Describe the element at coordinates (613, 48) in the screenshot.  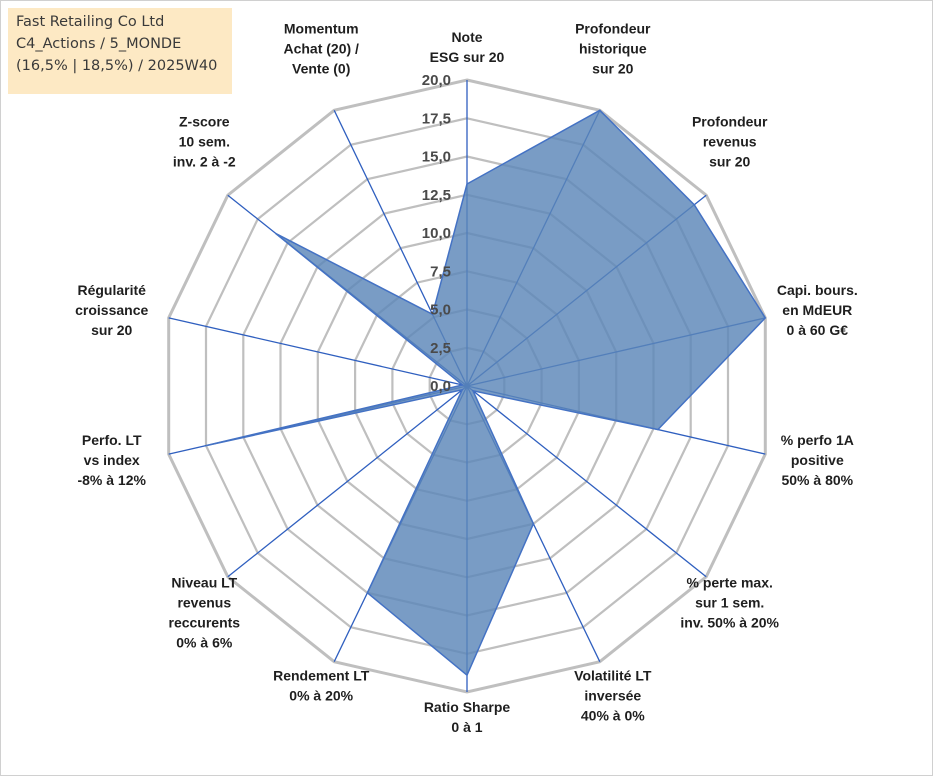
I see `axis-label: Profondeur historique sur 20` at that location.